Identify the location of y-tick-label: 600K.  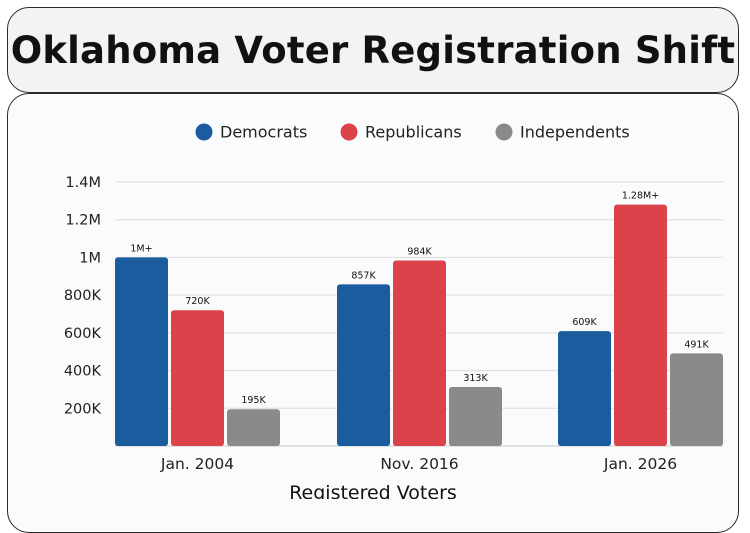
(83, 334).